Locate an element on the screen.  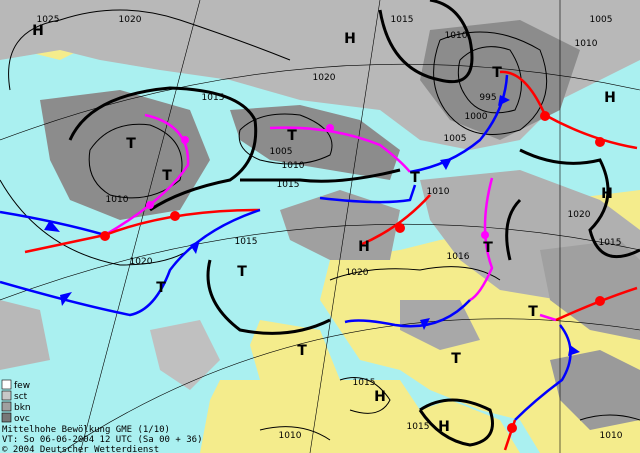
legend-label: sct is located at coordinates (21, 397).